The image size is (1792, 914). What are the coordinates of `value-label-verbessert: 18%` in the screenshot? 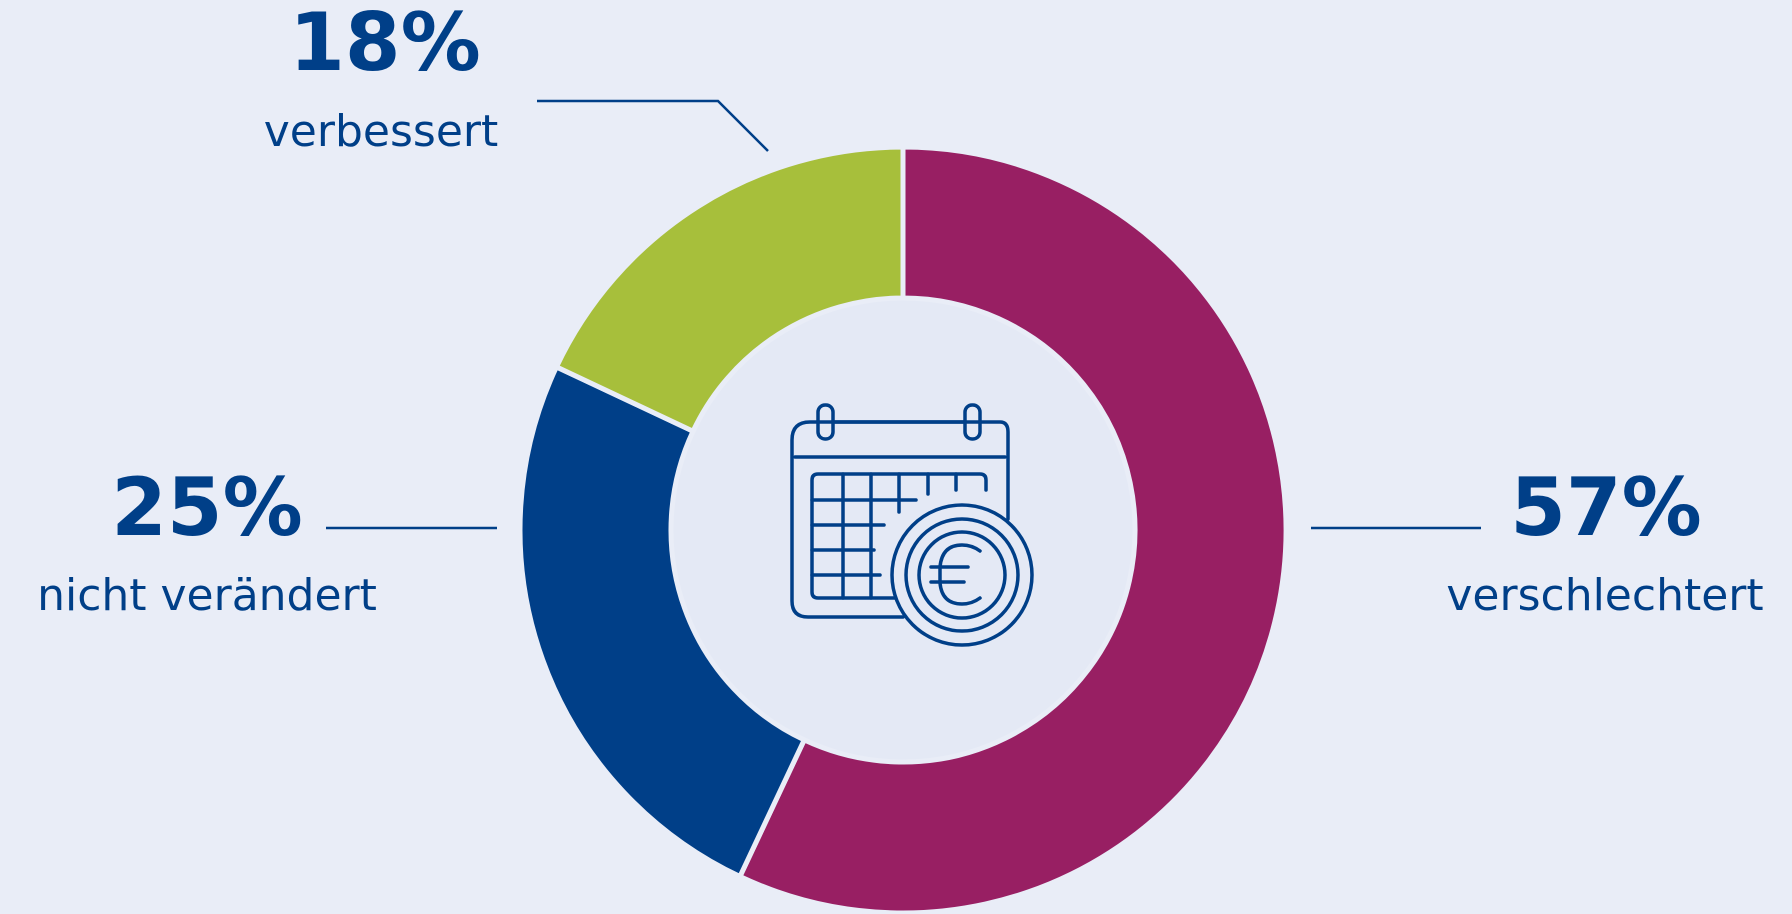 It's located at (384, 44).